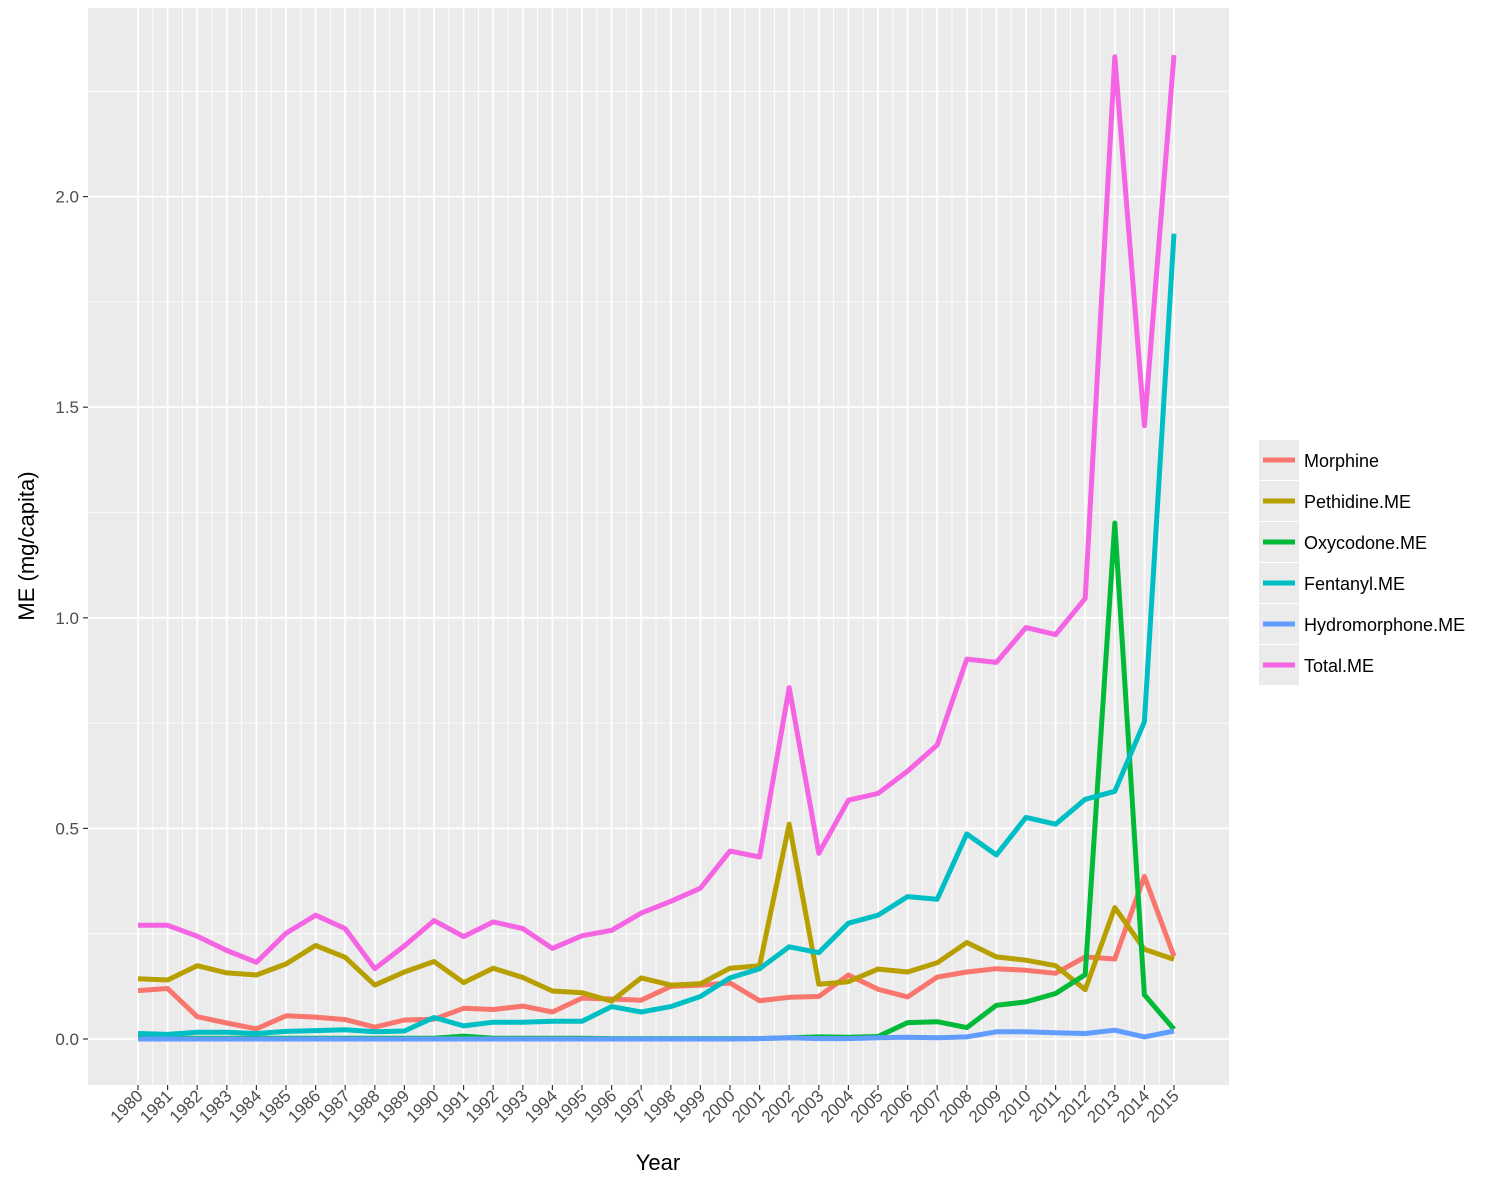  Describe the element at coordinates (1015, 1106) in the screenshot. I see `x-tick-label: 2010` at that location.